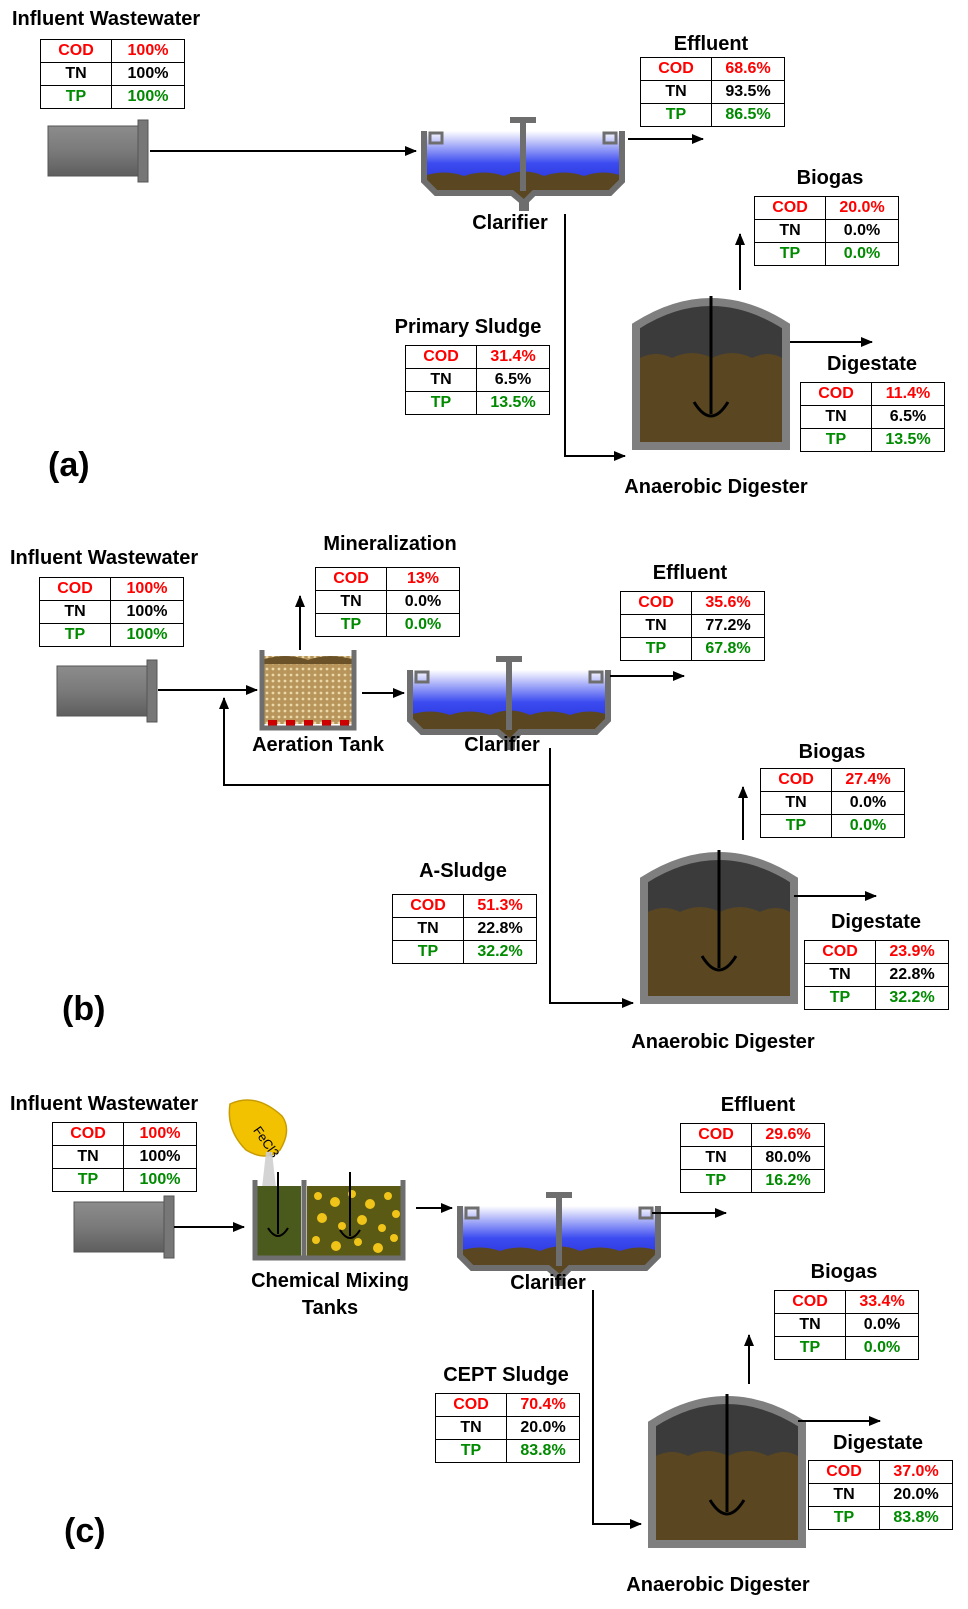 Image resolution: width=968 pixels, height=1609 pixels. I want to click on panel-label: (c), so click(85, 1531).